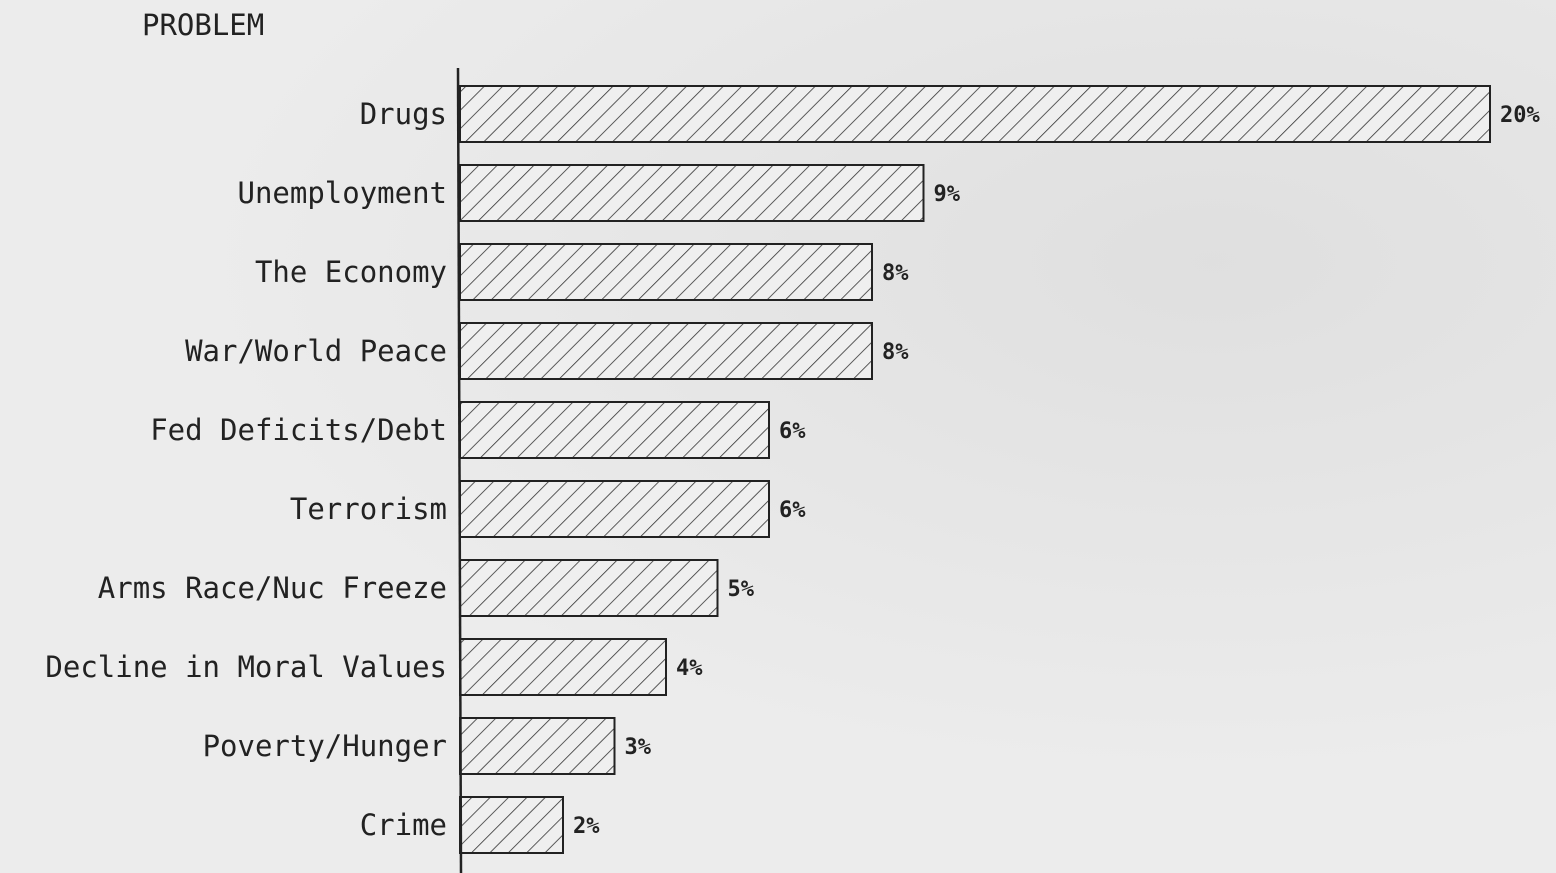 This screenshot has height=873, width=1556. Describe the element at coordinates (342, 193) in the screenshot. I see `category-label: Unemployment` at that location.